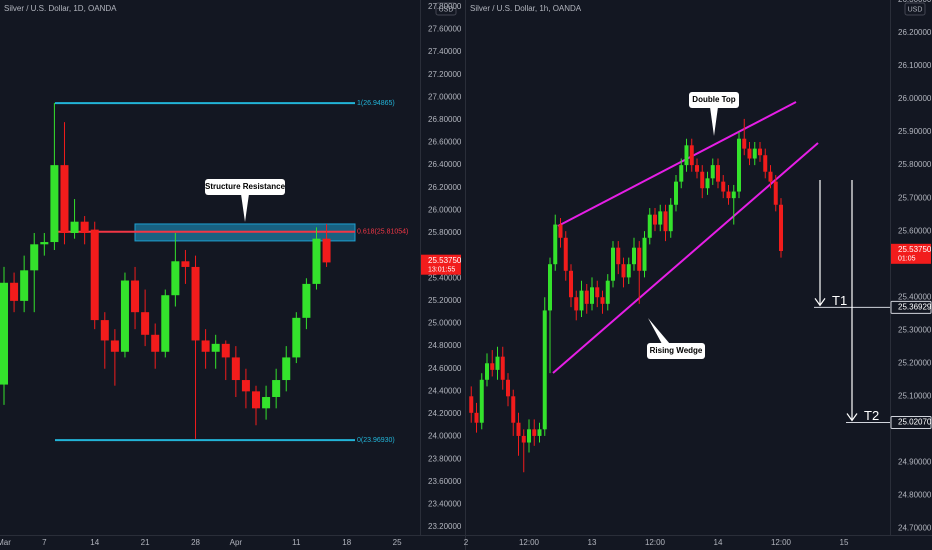  I want to click on y-tick-label: 26.40000, so click(445, 164).